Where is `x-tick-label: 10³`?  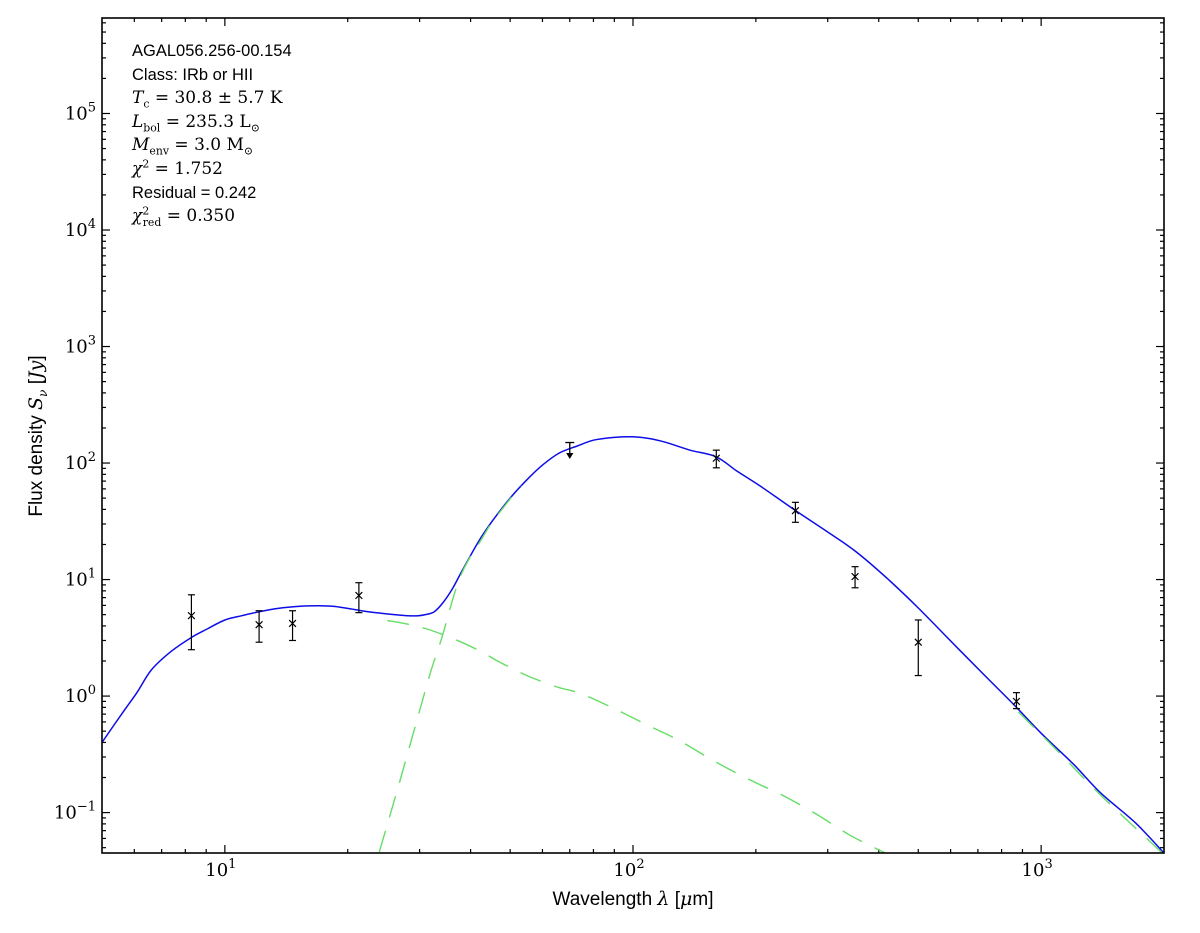 x-tick-label: 10³ is located at coordinates (1037, 869).